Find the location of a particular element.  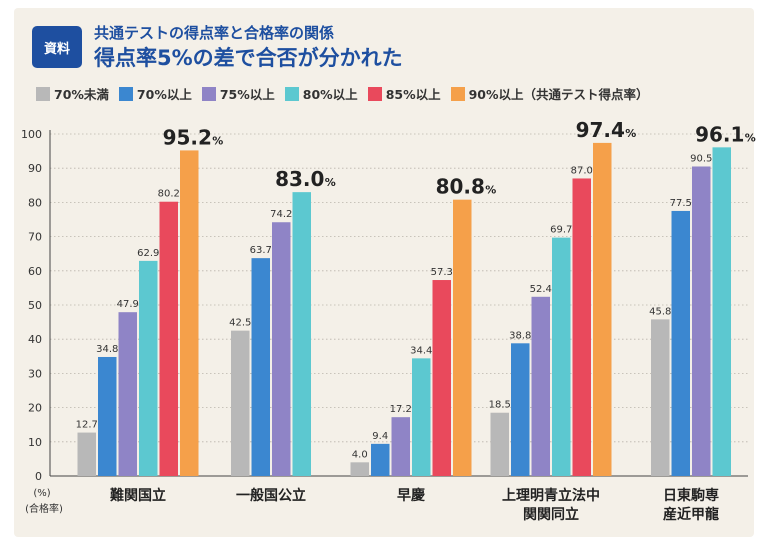

x-category-label: 日東駒専 is located at coordinates (691, 495).